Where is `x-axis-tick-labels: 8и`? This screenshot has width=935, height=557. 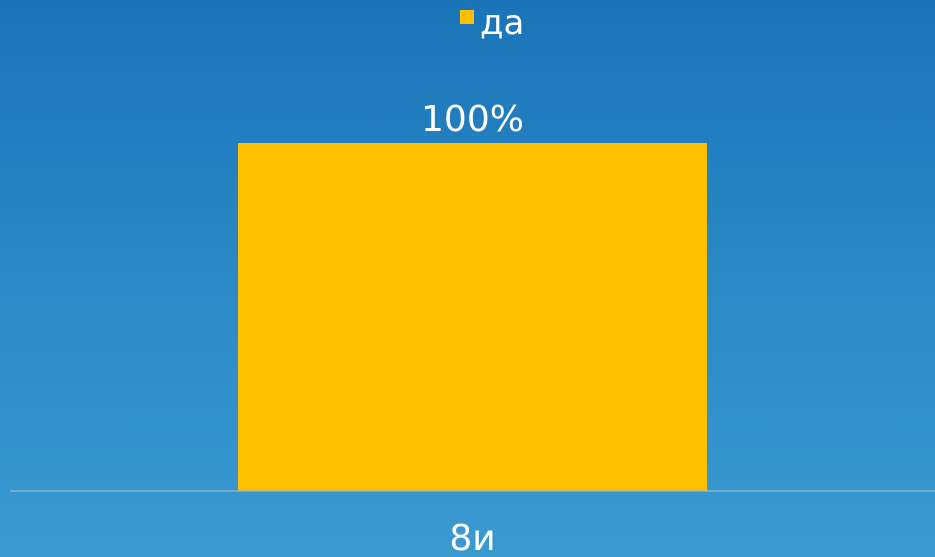 x-axis-tick-labels: 8и is located at coordinates (472, 537).